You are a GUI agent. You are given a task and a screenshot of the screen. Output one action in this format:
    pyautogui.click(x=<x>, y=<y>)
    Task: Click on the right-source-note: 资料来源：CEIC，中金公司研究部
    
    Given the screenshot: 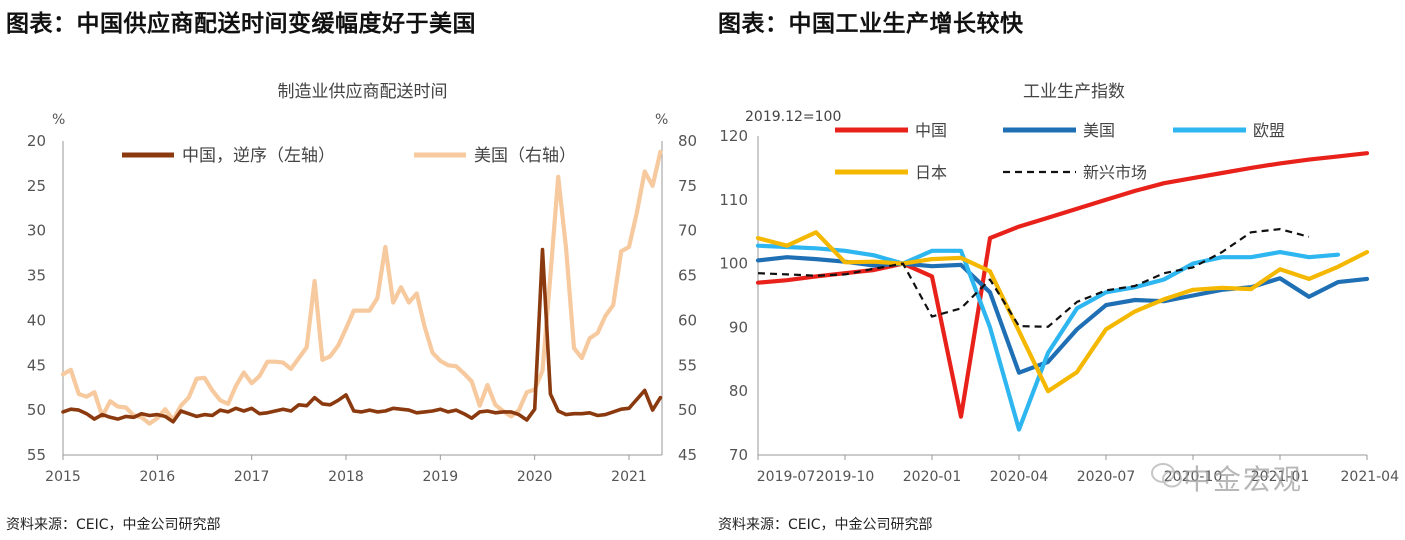 What is the action you would take?
    pyautogui.click(x=825, y=525)
    